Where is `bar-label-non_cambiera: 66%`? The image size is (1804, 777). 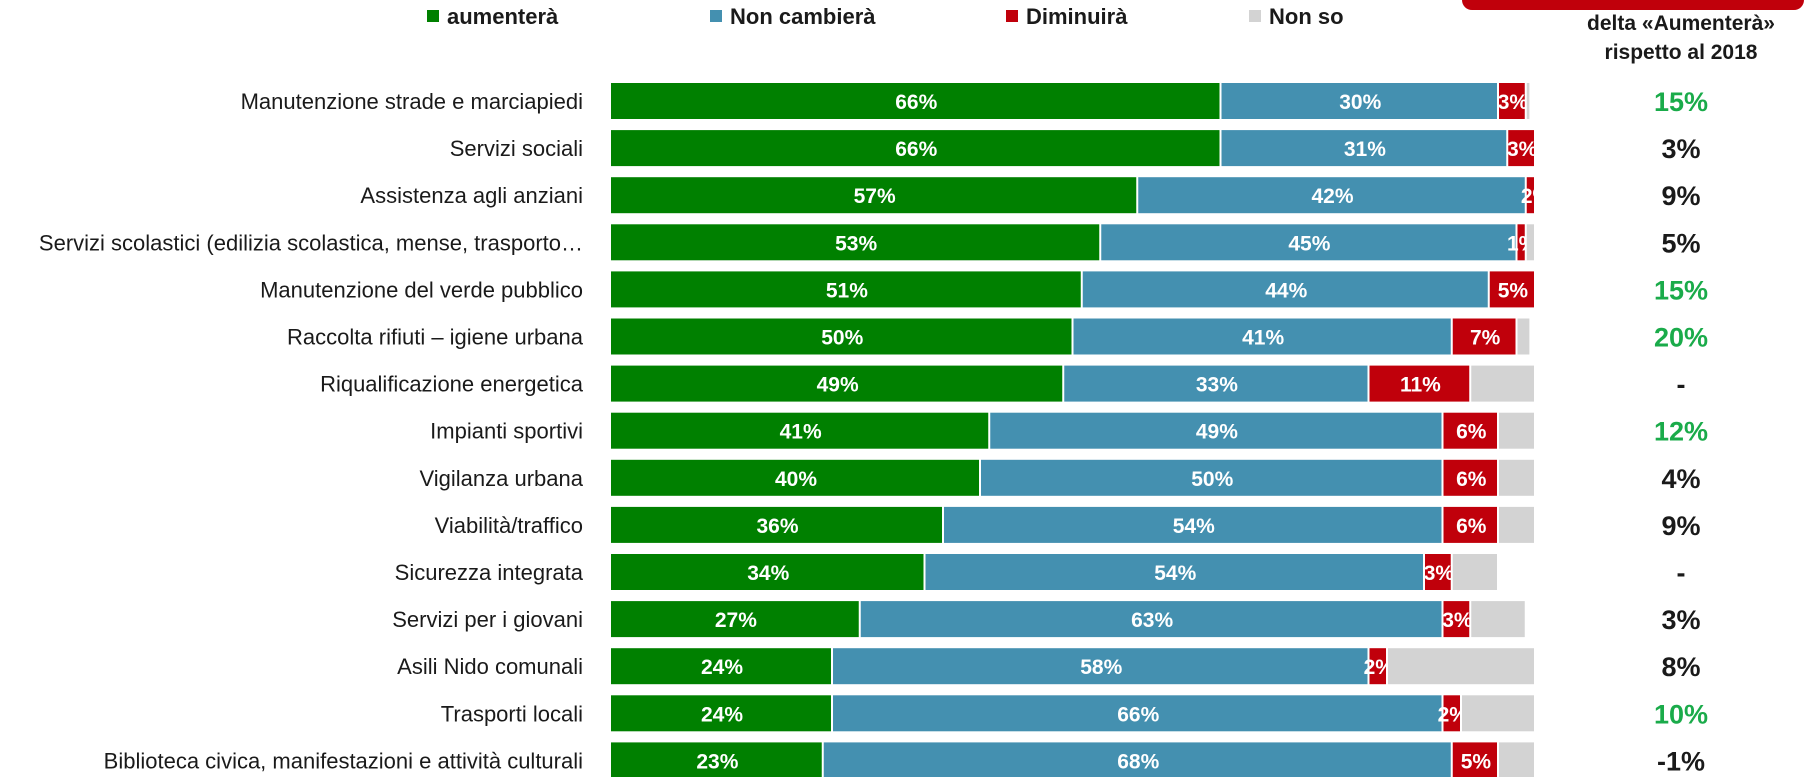 bar-label-non_cambiera: 66% is located at coordinates (1138, 714).